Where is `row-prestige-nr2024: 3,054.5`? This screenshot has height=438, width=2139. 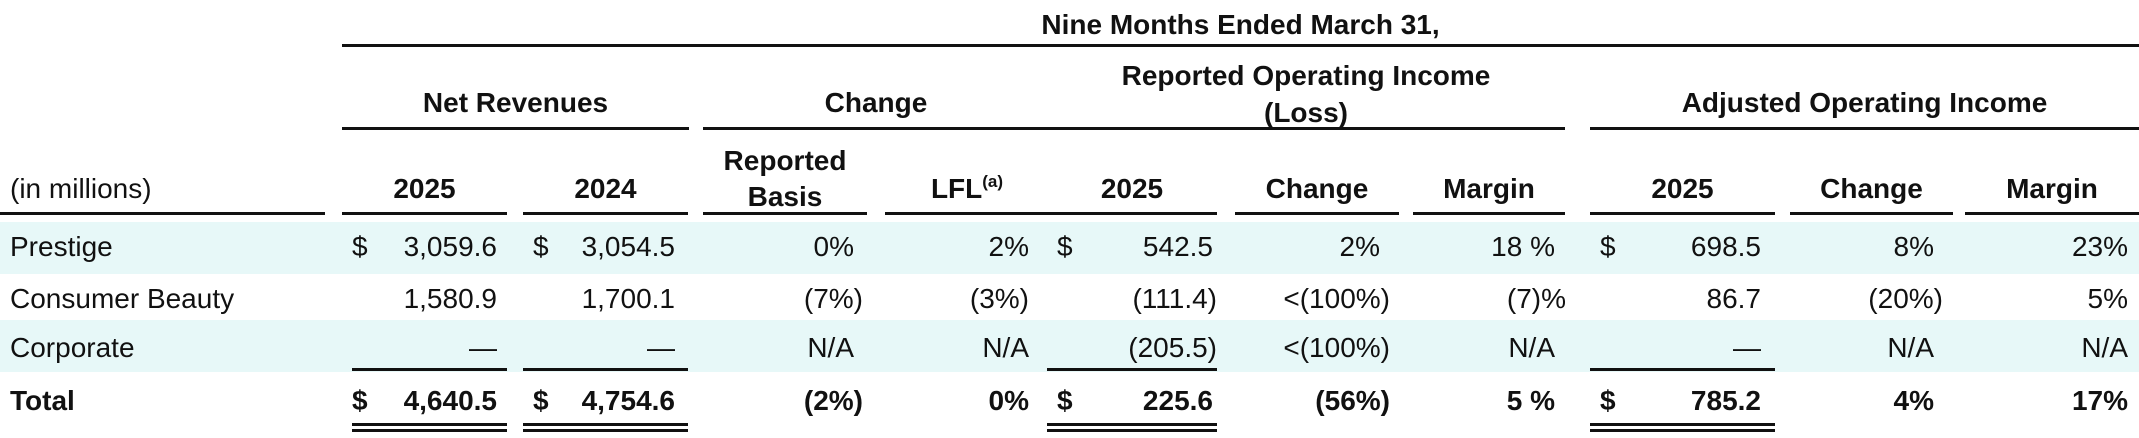
row-prestige-nr2024: 3,054.5 is located at coordinates (628, 246).